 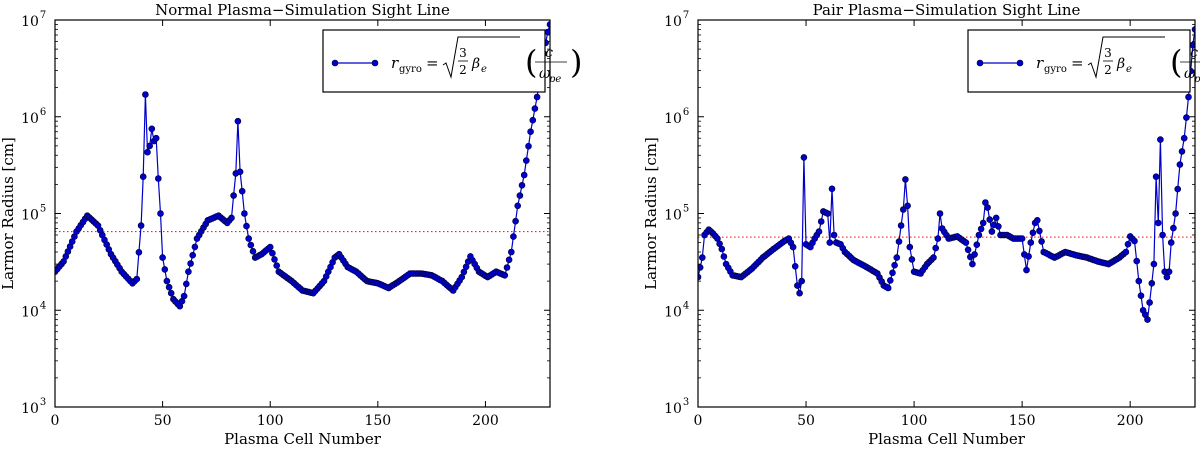 I want to click on x-tick-label: 200, so click(x=1130, y=421).